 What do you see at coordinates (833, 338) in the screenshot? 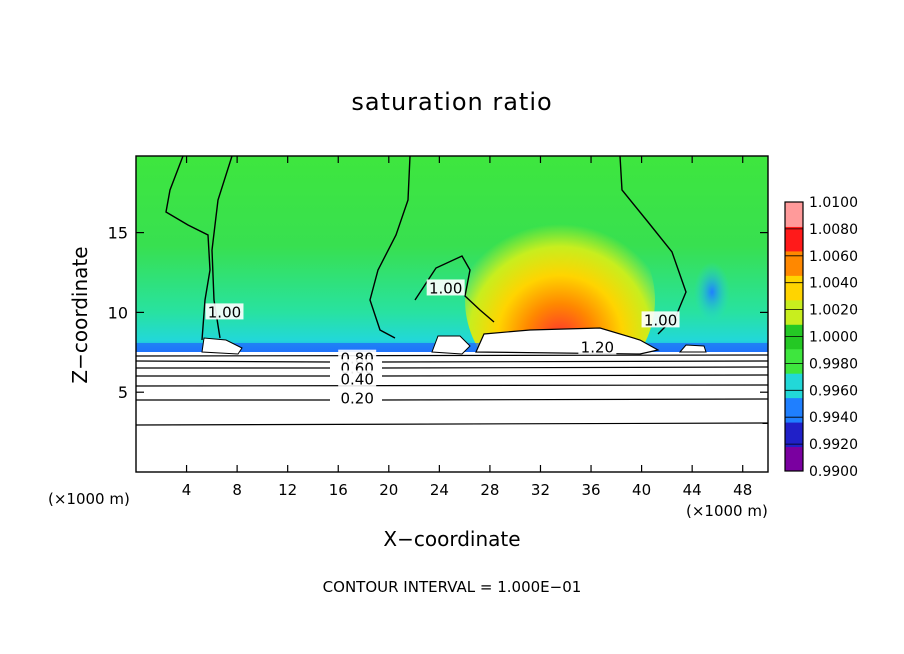
I see `colorbar-label: 1.0000` at bounding box center [833, 338].